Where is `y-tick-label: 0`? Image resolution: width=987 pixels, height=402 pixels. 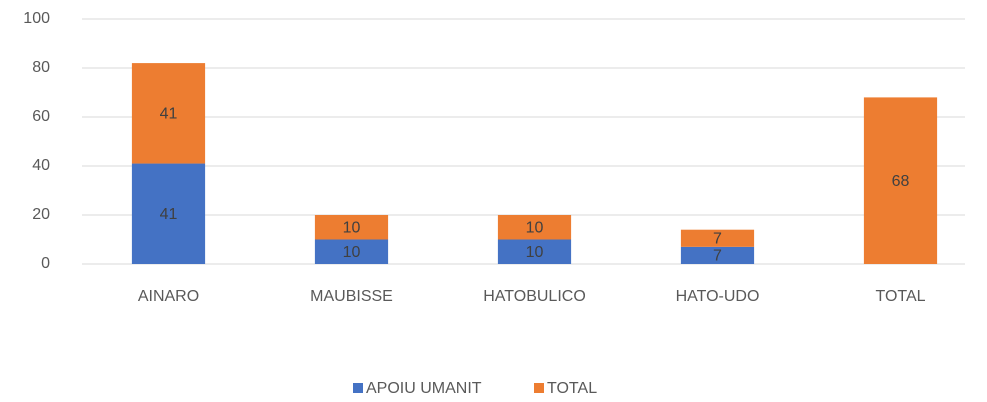 y-tick-label: 0 is located at coordinates (45, 263).